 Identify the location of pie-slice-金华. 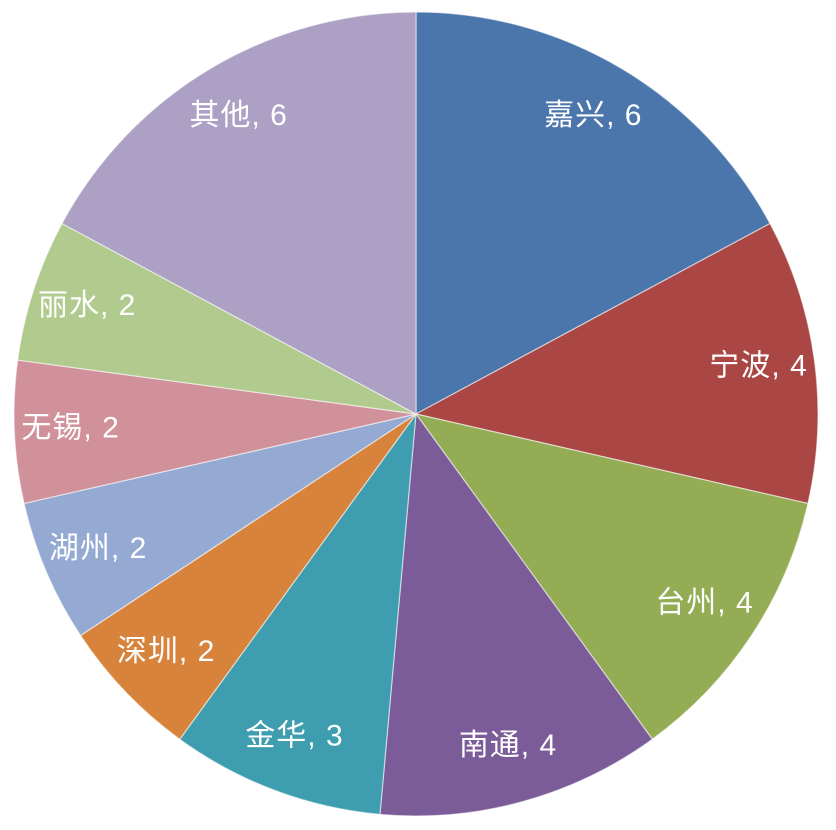
(298, 614).